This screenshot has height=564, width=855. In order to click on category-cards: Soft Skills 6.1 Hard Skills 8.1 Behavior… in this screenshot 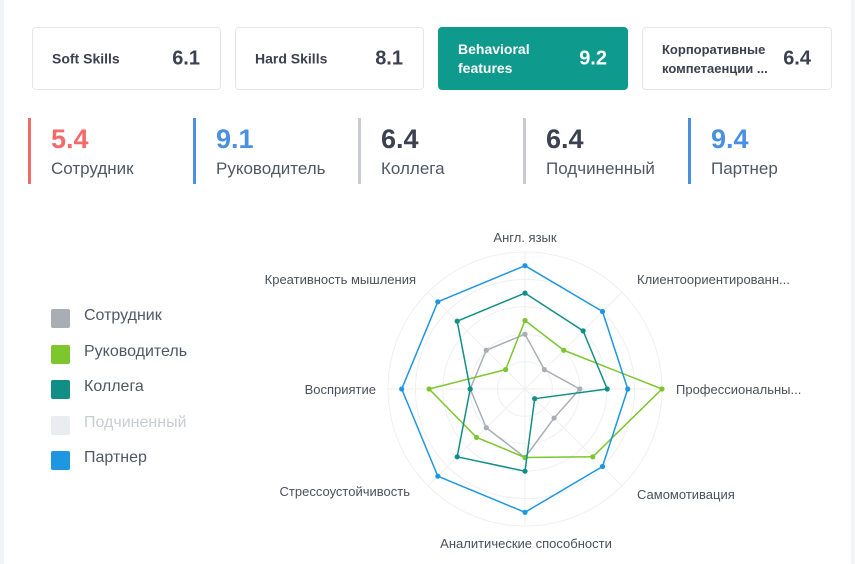, I will do `click(432, 59)`.